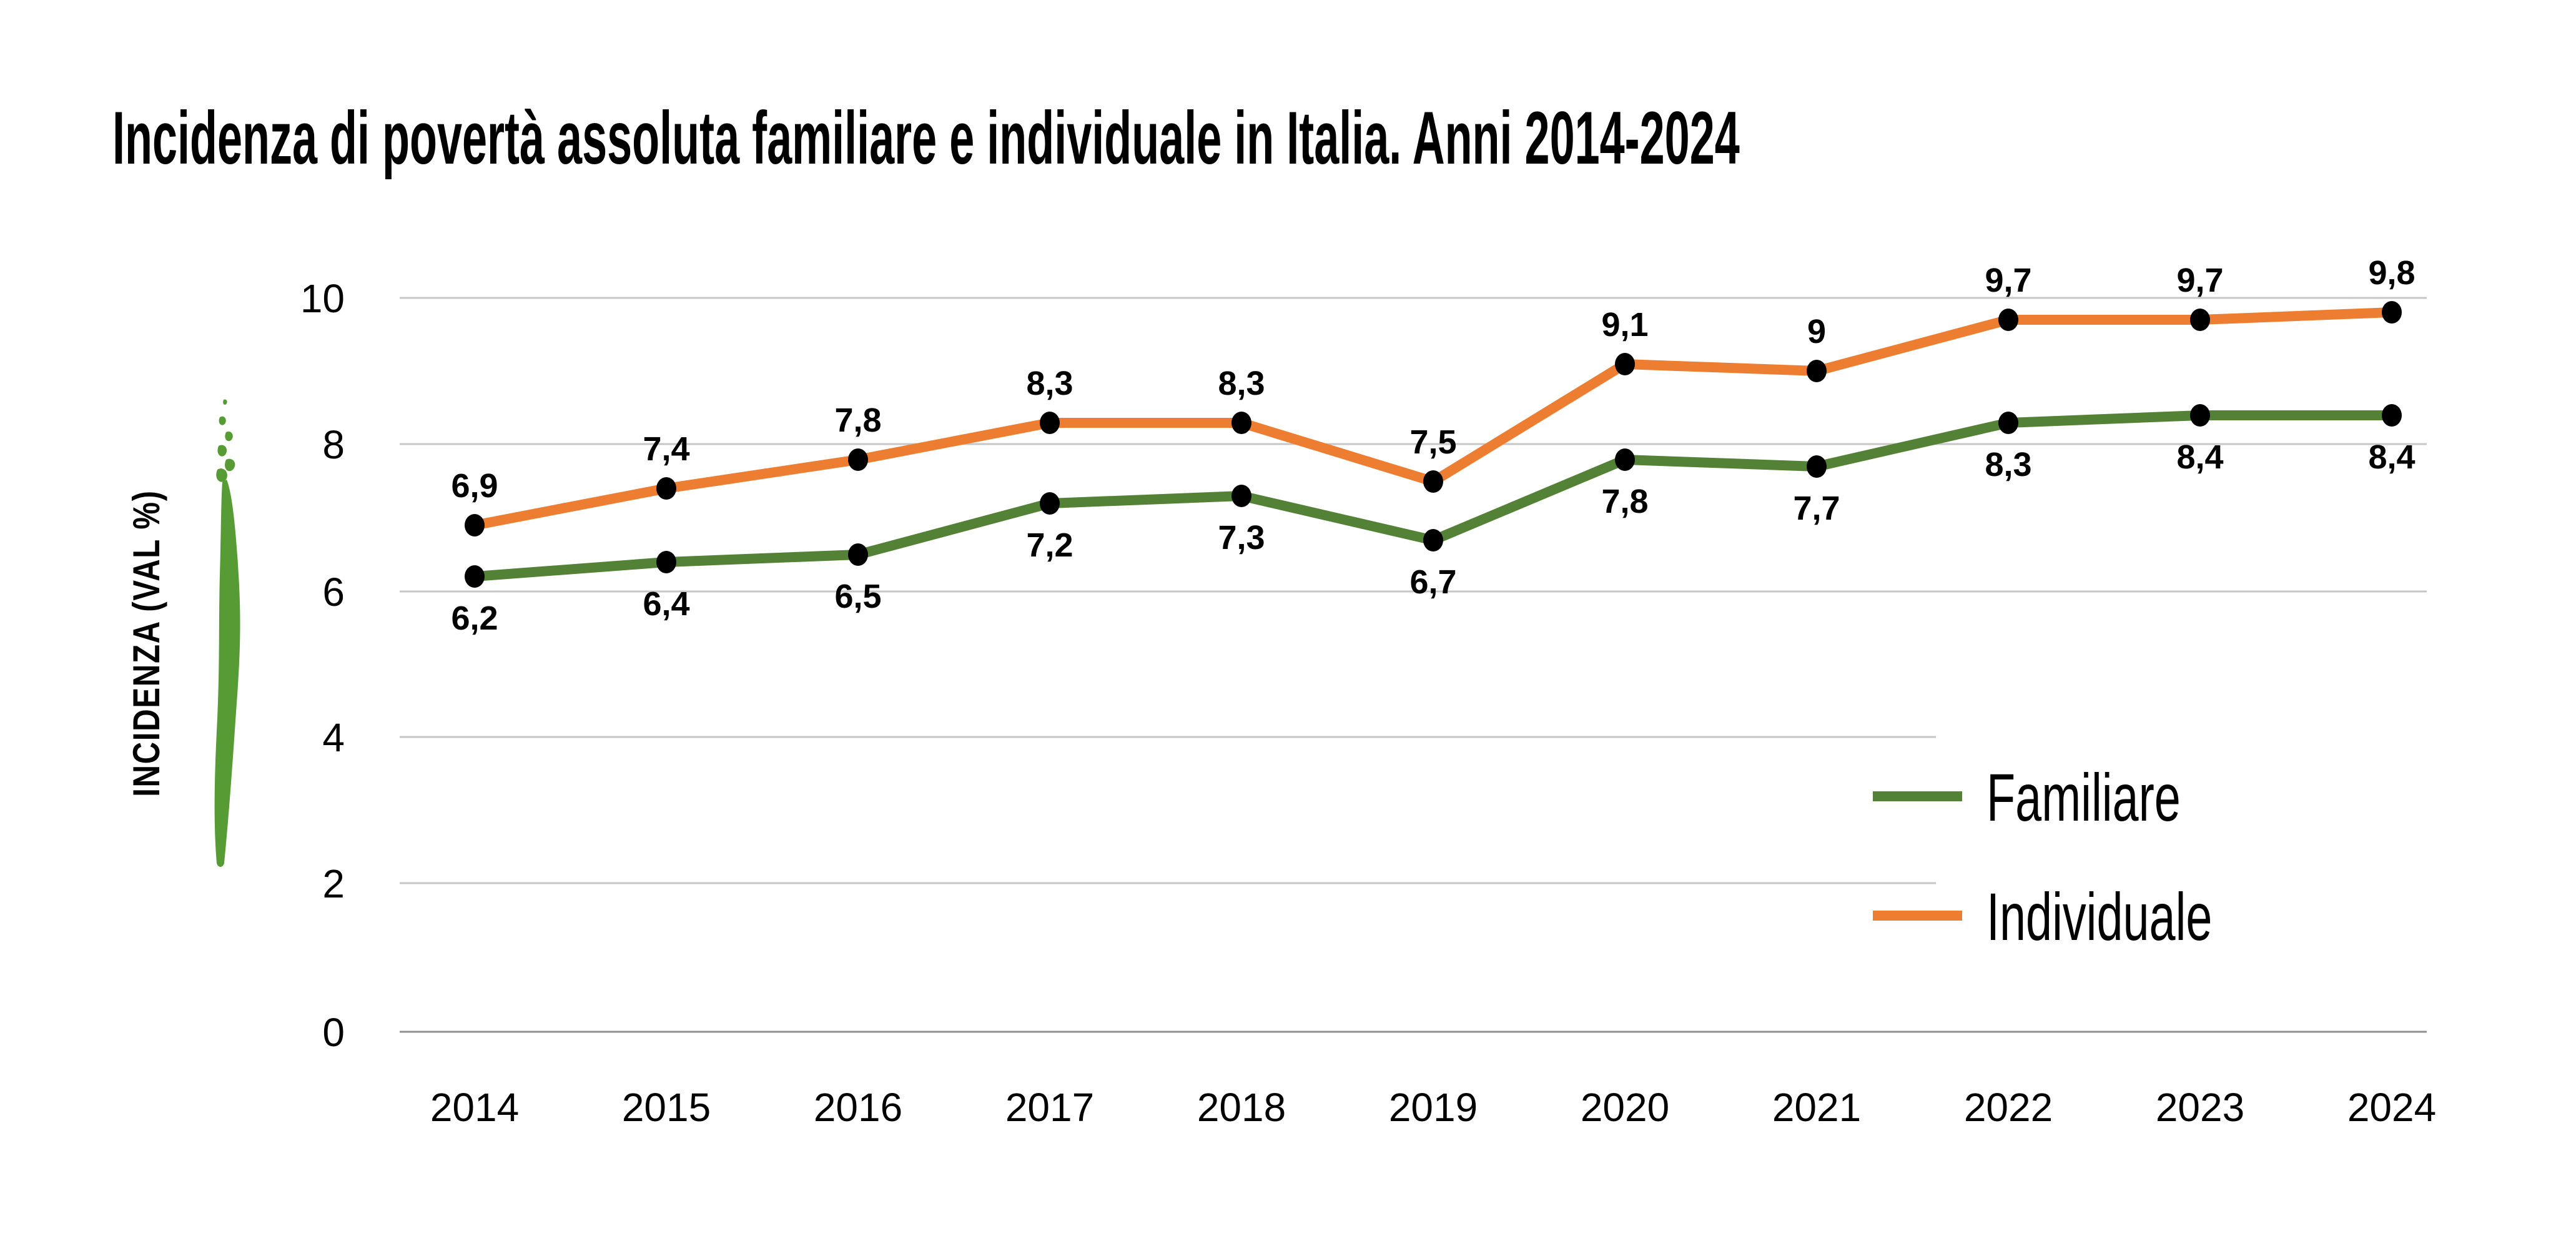 This screenshot has width=2576, height=1246. What do you see at coordinates (474, 618) in the screenshot?
I see `data-label: 6,2` at bounding box center [474, 618].